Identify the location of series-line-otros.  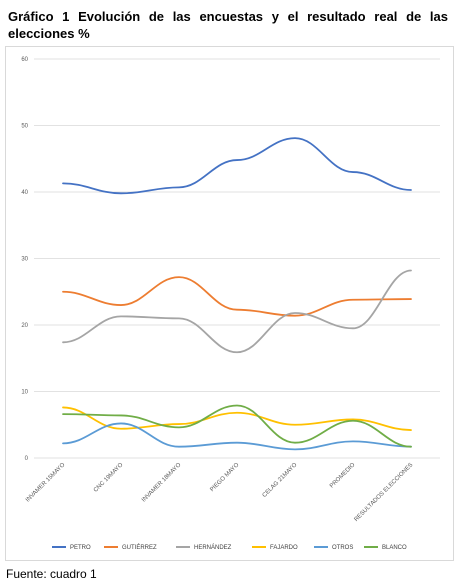
(237, 436).